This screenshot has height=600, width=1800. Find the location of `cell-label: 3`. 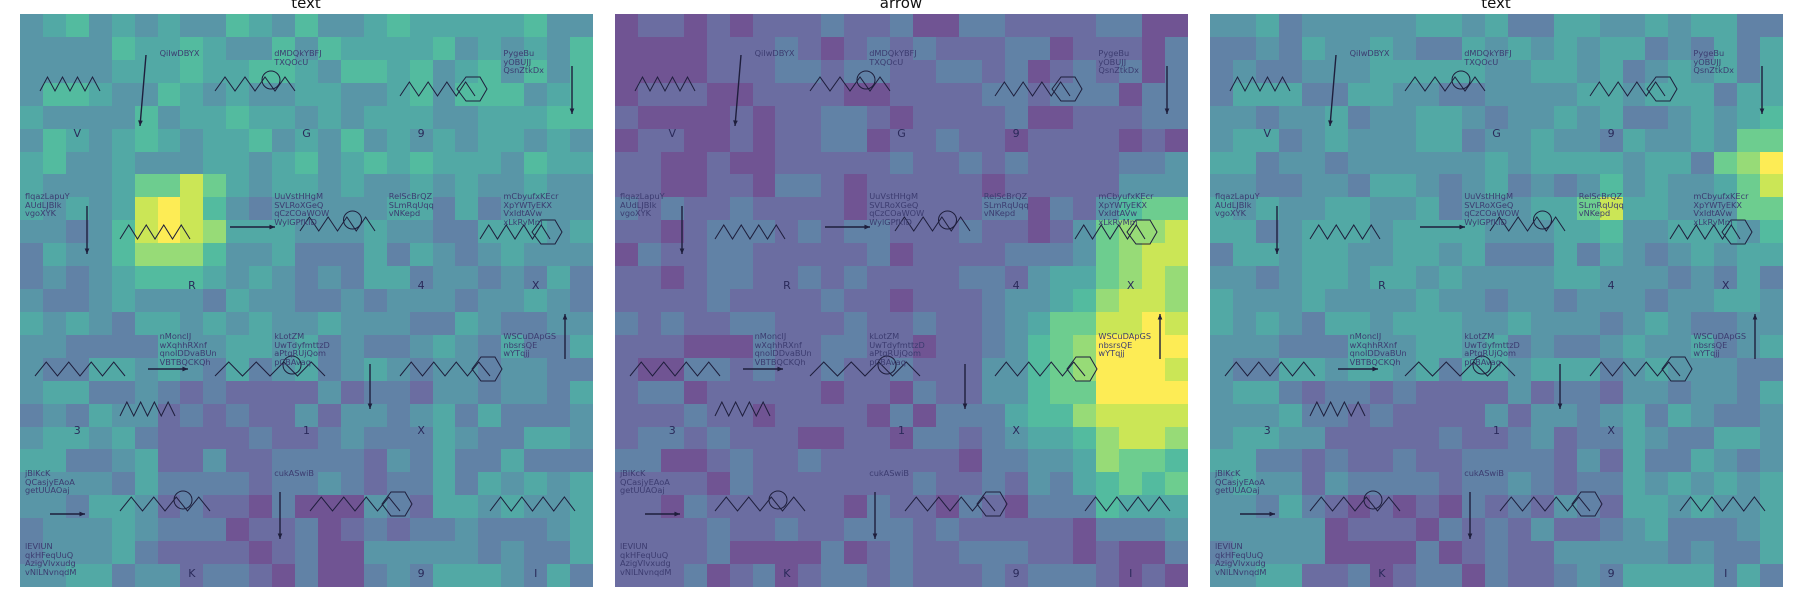

cell-label: 3 is located at coordinates (1267, 430).